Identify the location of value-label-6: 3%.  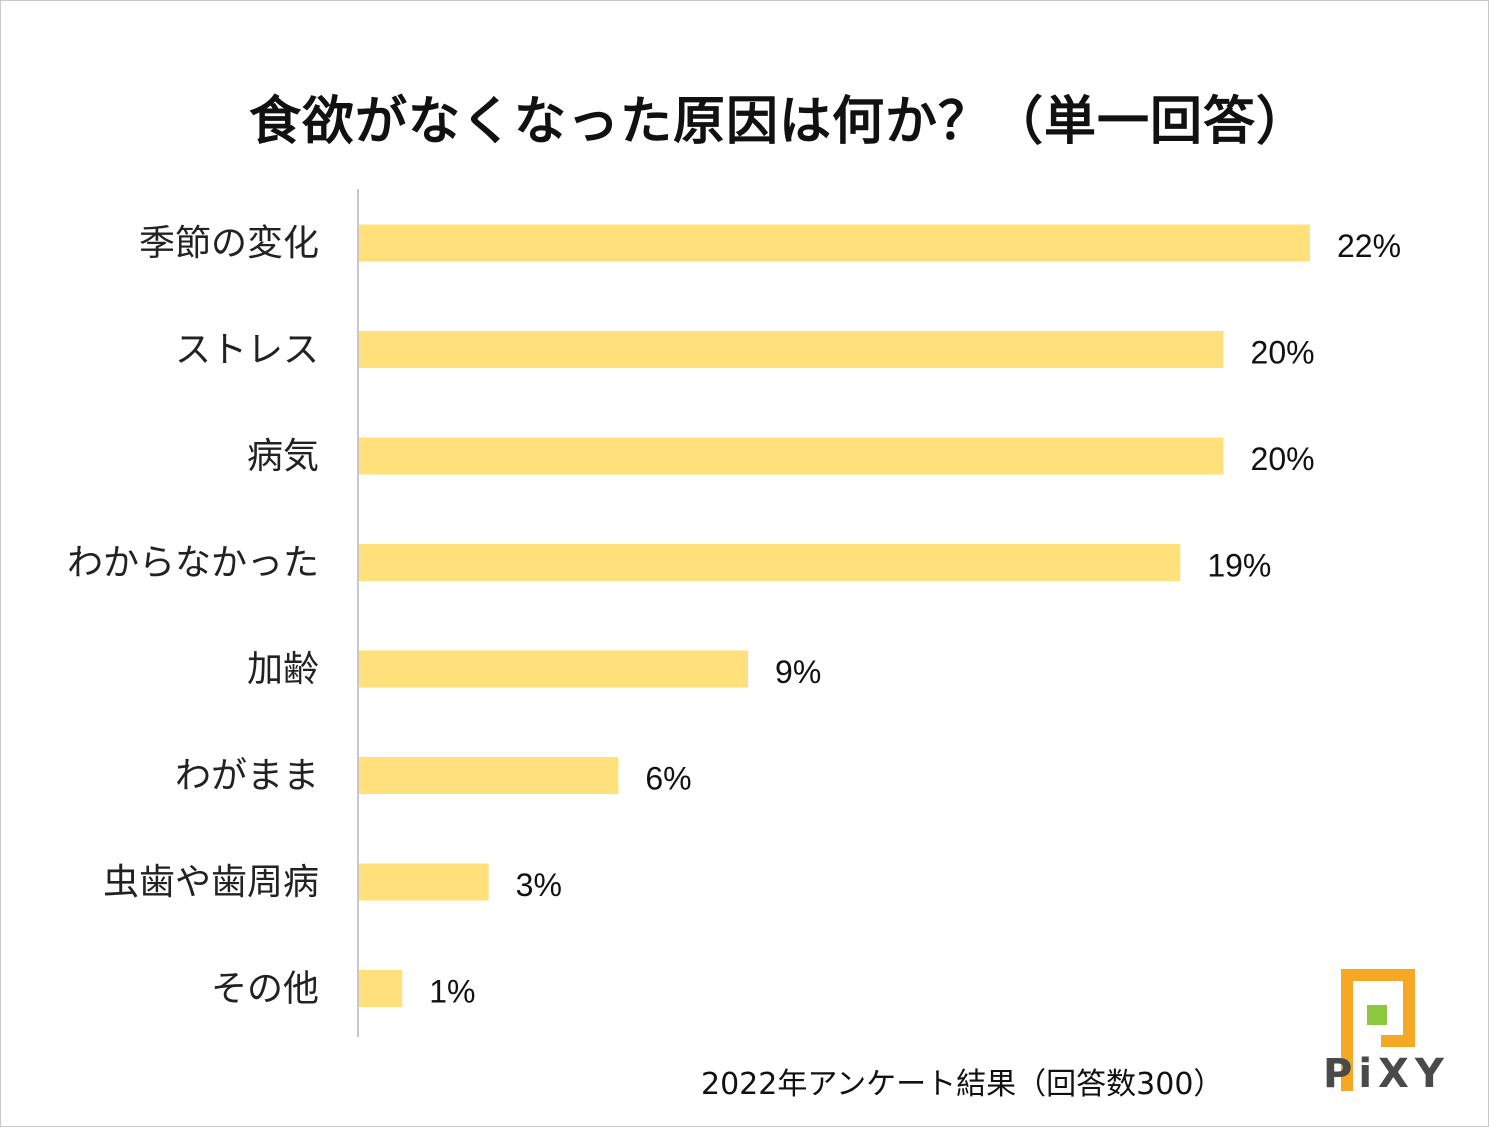
(539, 885).